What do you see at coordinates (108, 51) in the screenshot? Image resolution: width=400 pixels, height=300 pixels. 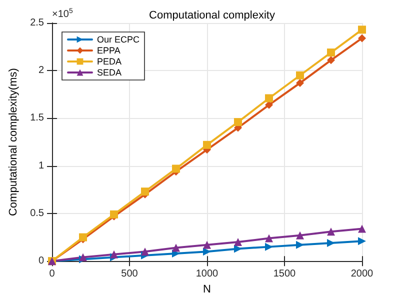 I see `legend-label: EPPA` at bounding box center [108, 51].